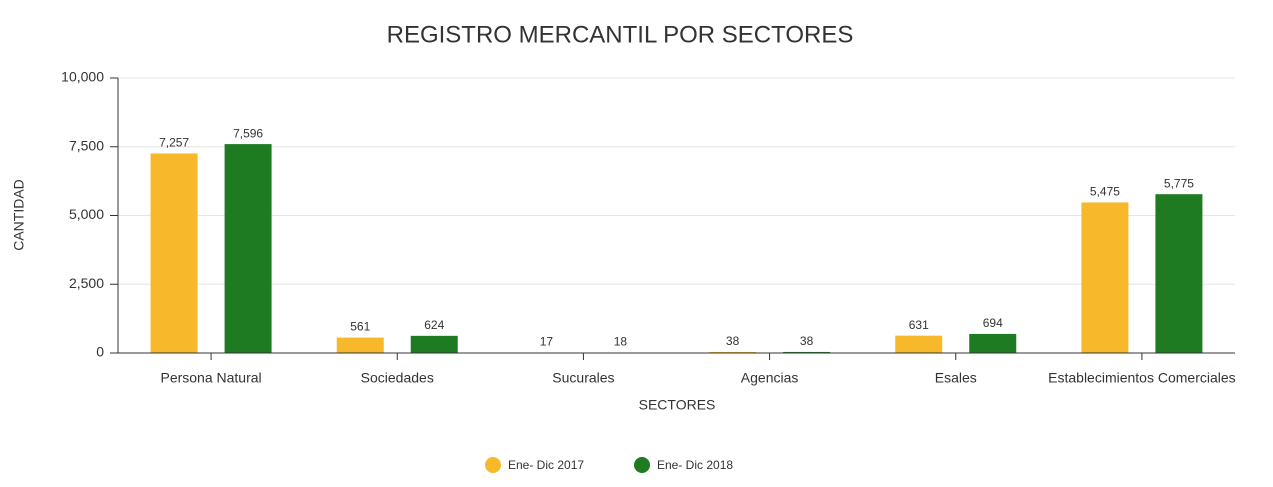  Describe the element at coordinates (248, 133) in the screenshot. I see `value-label: 7,596` at that location.